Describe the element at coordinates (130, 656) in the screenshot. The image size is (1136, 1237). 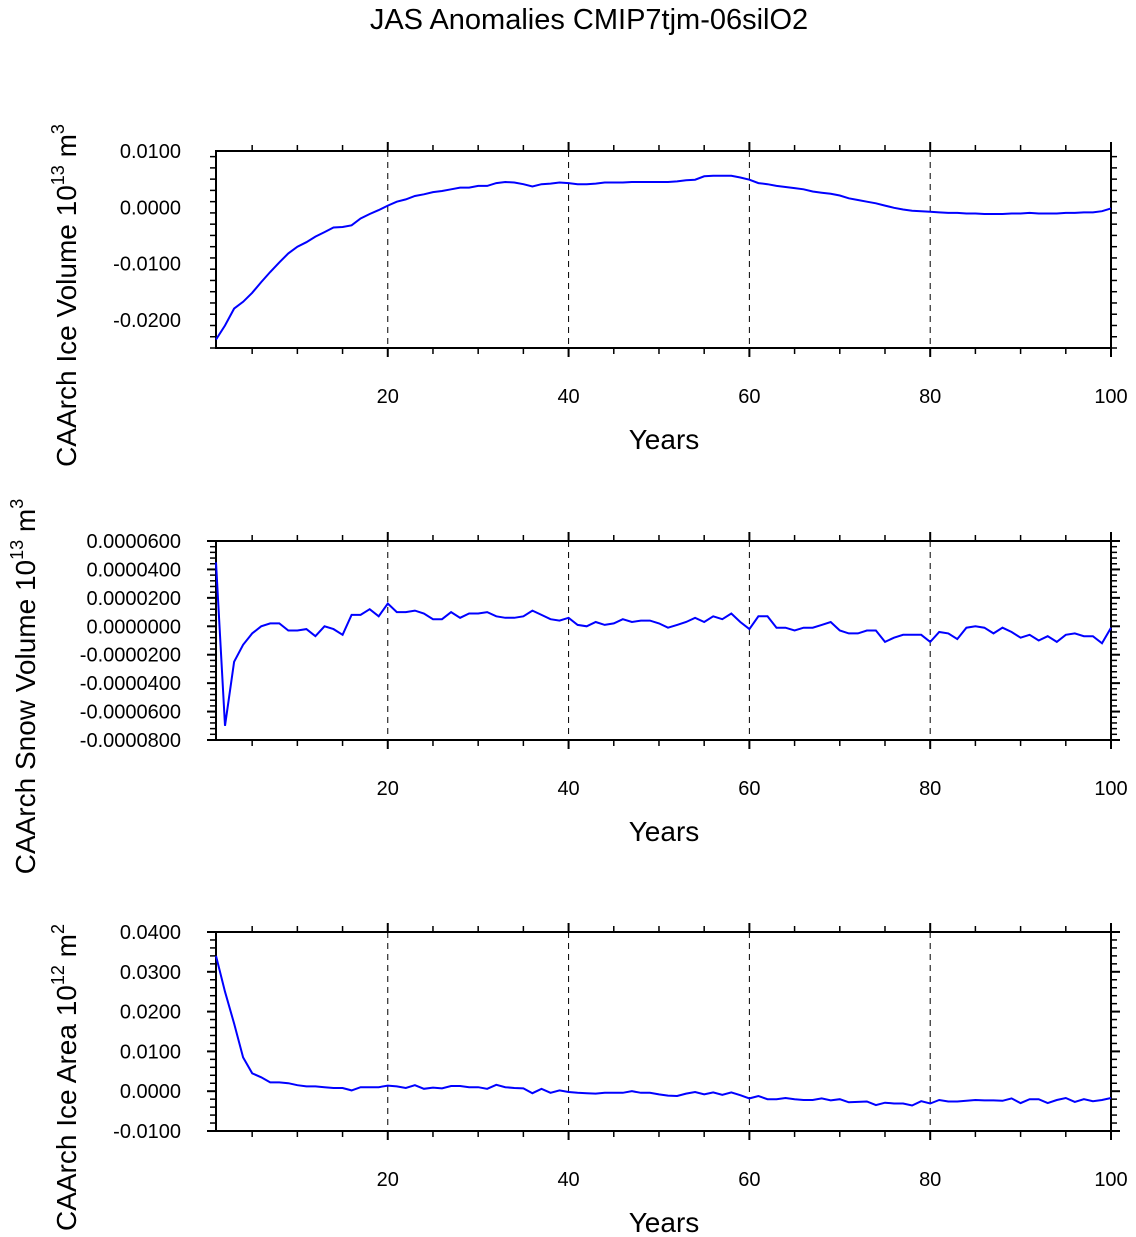
I see `y-tick-label: -0.0000200` at that location.